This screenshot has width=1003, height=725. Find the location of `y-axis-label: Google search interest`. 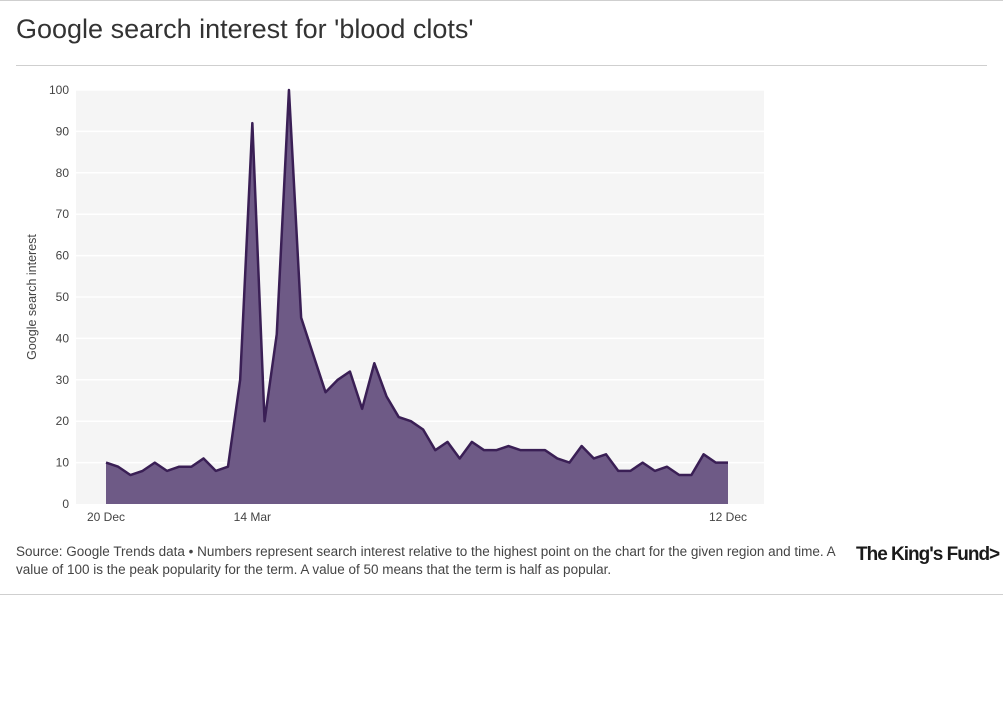

y-axis-label: Google search interest is located at coordinates (32, 297).